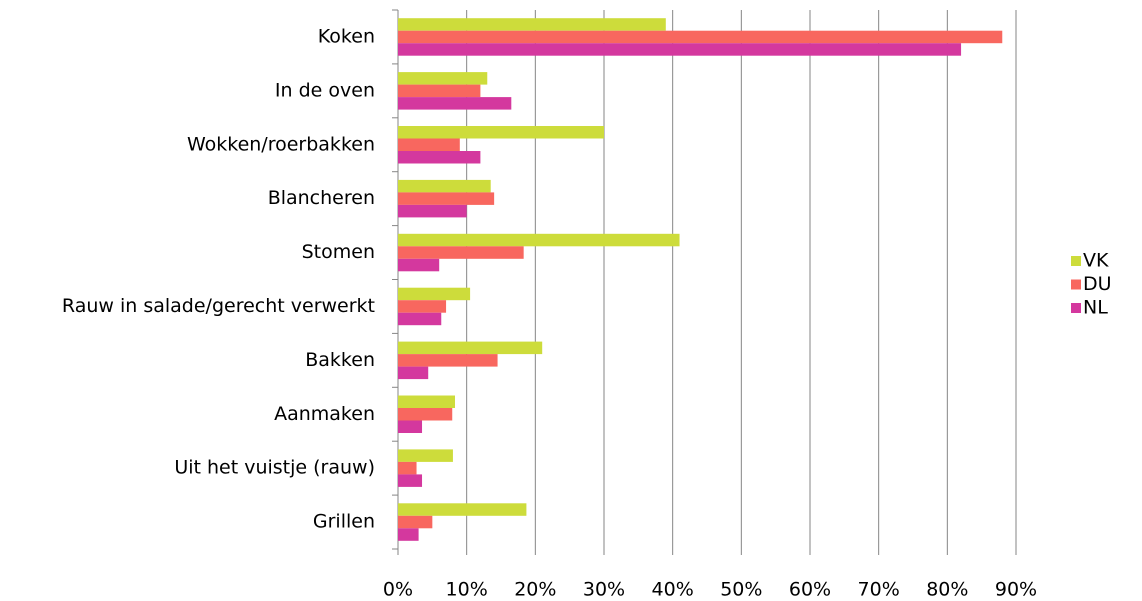 Image resolution: width=1142 pixels, height=601 pixels. What do you see at coordinates (741, 590) in the screenshot?
I see `x-tick-label: 50%` at bounding box center [741, 590].